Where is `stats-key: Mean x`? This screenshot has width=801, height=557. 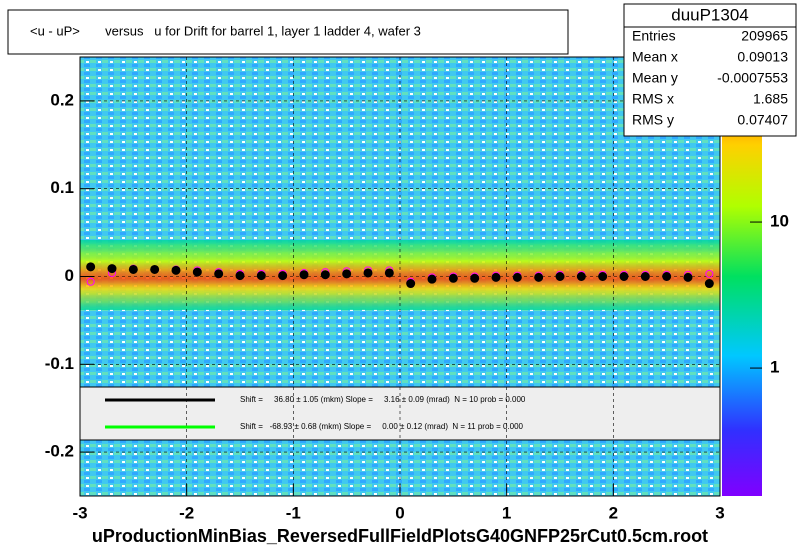 stats-key: Mean x is located at coordinates (655, 57).